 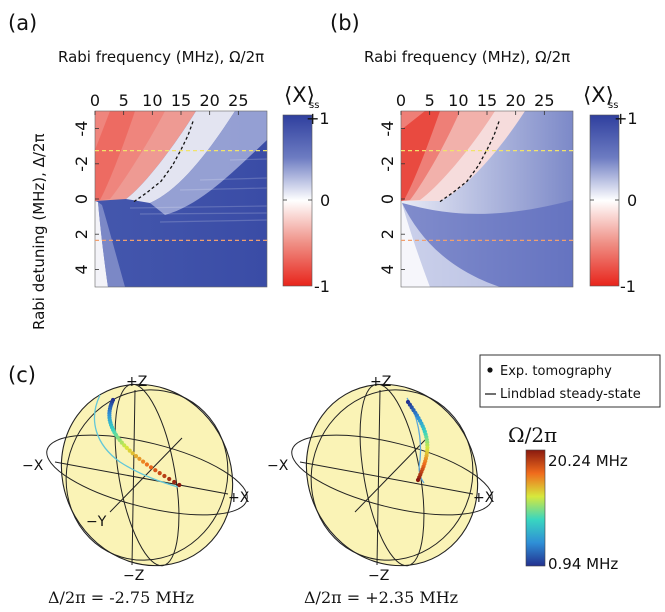 What do you see at coordinates (22, 375) in the screenshot?
I see `panel-label-c: (c)` at bounding box center [22, 375].